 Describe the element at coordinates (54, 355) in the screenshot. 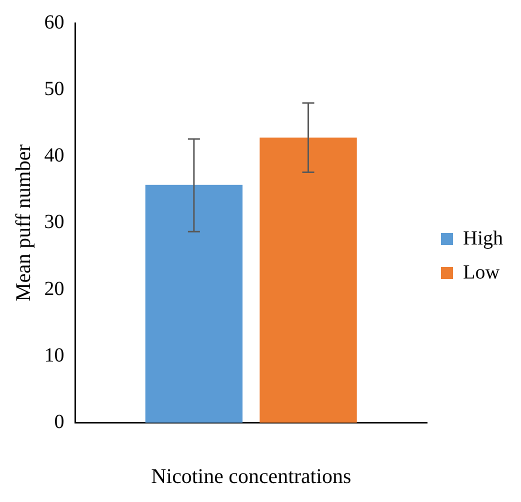

I see `y-tick-label: 10` at that location.